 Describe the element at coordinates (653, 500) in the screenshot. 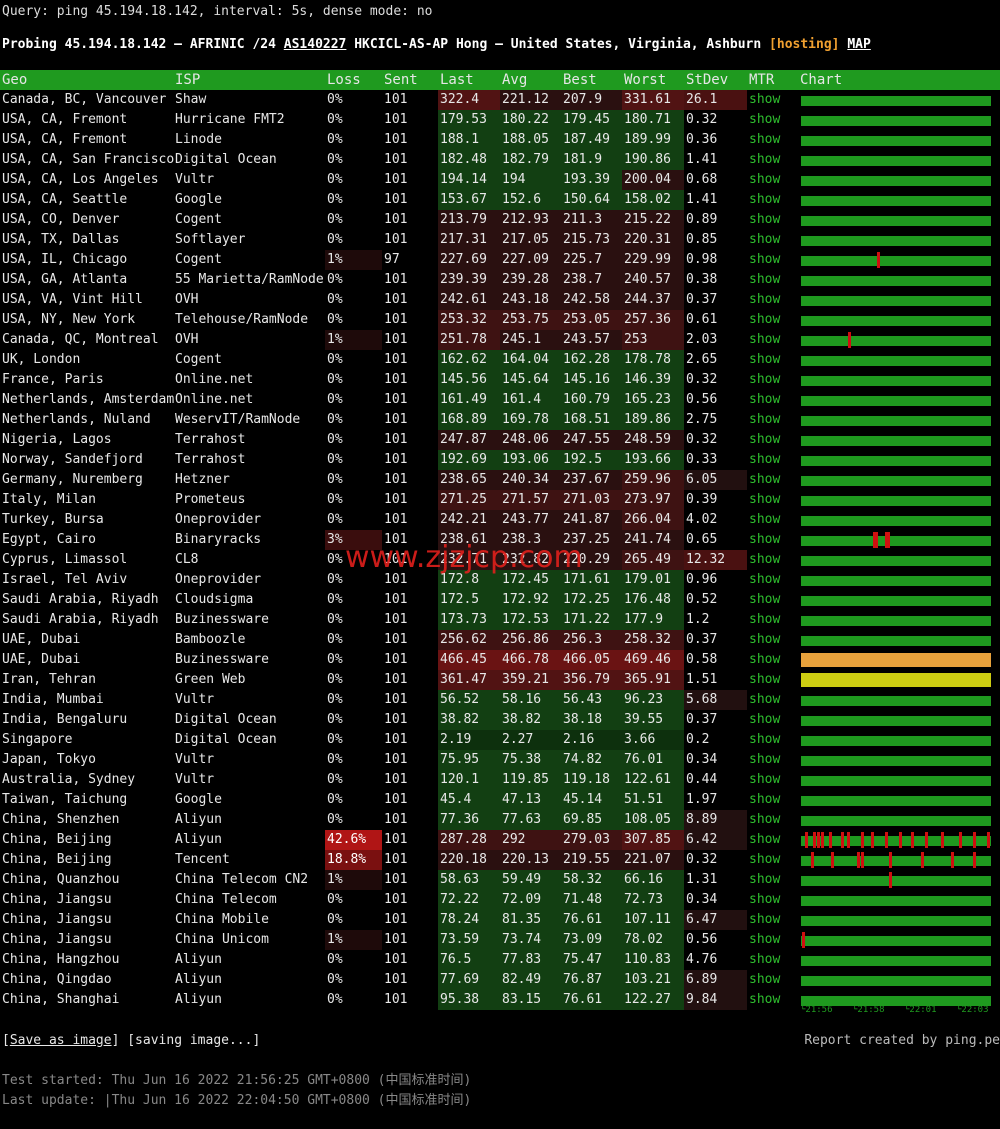

I see `table-cell: 273.97` at that location.